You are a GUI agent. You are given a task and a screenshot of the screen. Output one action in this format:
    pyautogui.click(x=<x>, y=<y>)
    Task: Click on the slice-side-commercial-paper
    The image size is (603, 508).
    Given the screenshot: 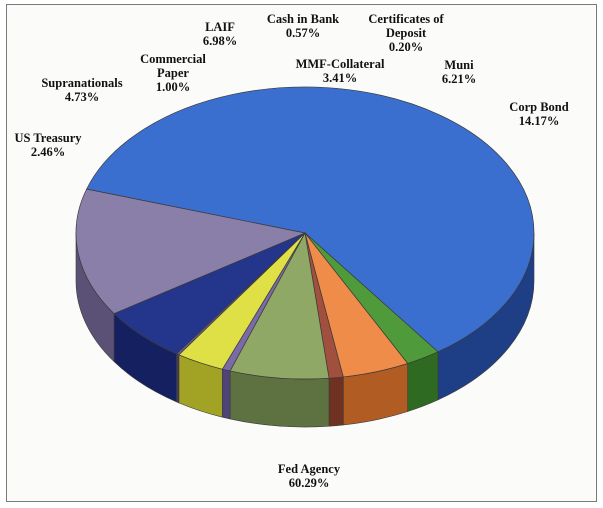 What is the action you would take?
    pyautogui.click(x=336, y=401)
    